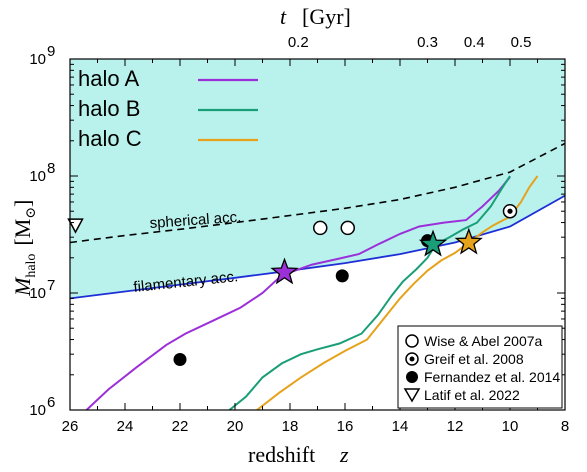 This screenshot has width=587, height=472. Describe the element at coordinates (37, 410) in the screenshot. I see `y-tick-label-6: 10` at that location.